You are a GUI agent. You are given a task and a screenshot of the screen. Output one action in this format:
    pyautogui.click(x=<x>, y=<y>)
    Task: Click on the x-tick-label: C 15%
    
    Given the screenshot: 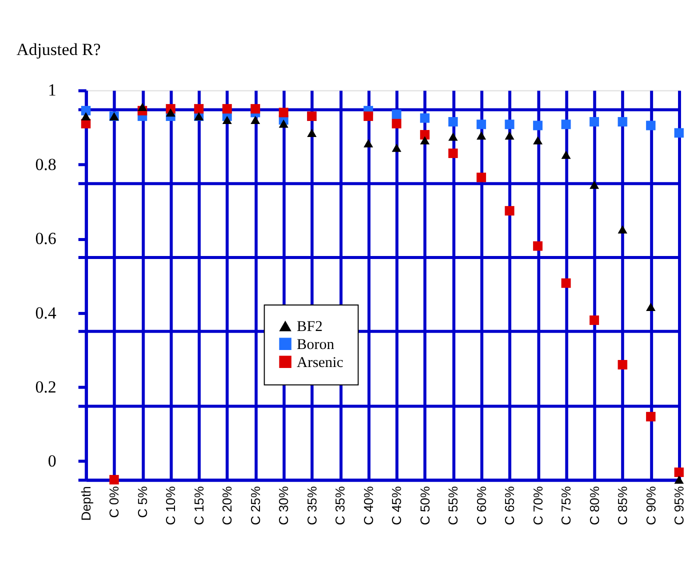 What is the action you would take?
    pyautogui.click(x=198, y=506)
    